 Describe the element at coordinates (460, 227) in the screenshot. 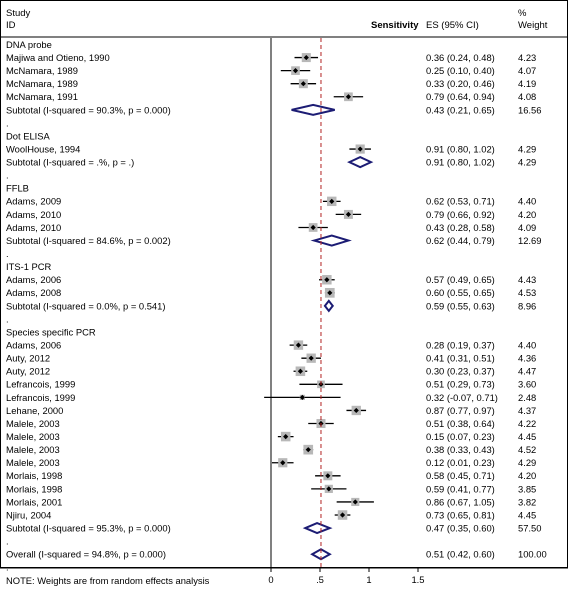

I see `effect-size-ci: 0.43 (0.28, 0.58)` at that location.